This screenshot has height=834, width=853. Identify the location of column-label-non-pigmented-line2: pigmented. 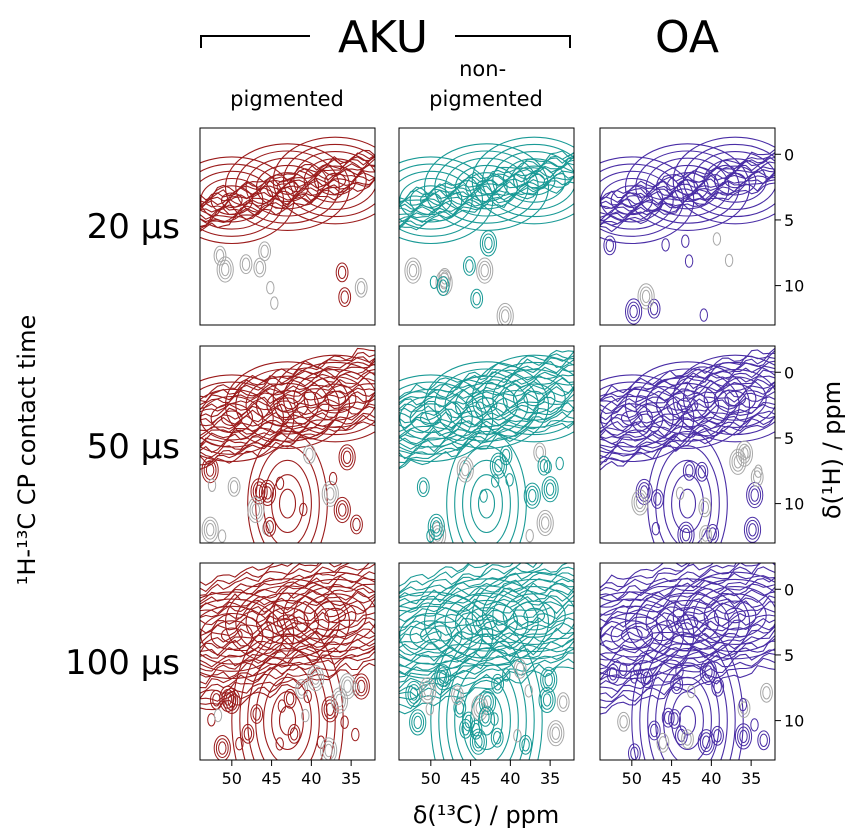
(486, 99).